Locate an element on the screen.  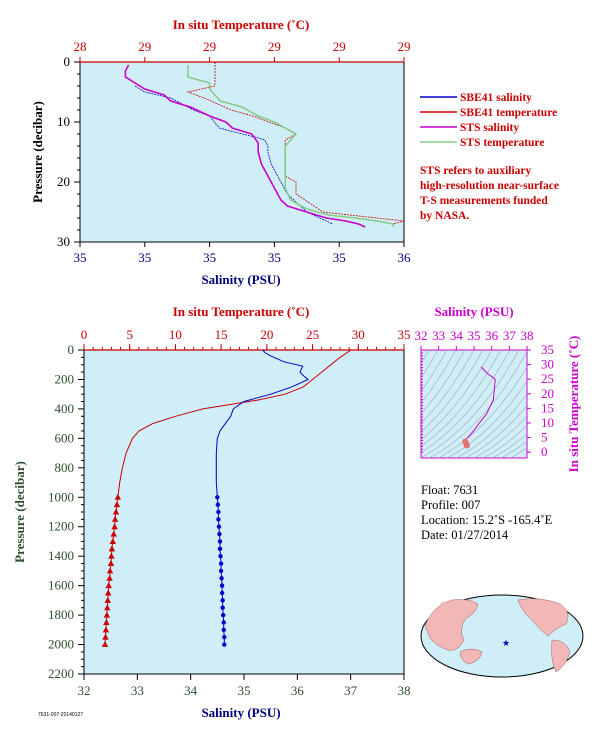
ts-right-tick-label: 20 is located at coordinates (547, 393).